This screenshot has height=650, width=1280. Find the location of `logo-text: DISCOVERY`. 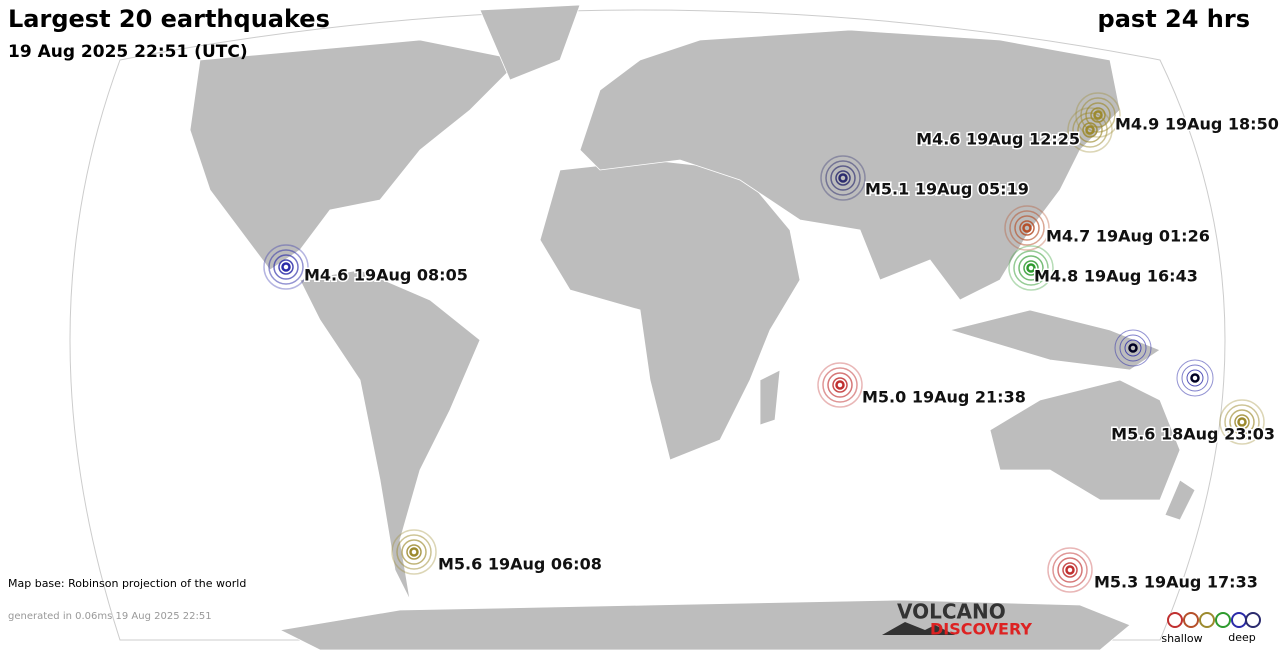

logo-text: DISCOVERY is located at coordinates (981, 629).